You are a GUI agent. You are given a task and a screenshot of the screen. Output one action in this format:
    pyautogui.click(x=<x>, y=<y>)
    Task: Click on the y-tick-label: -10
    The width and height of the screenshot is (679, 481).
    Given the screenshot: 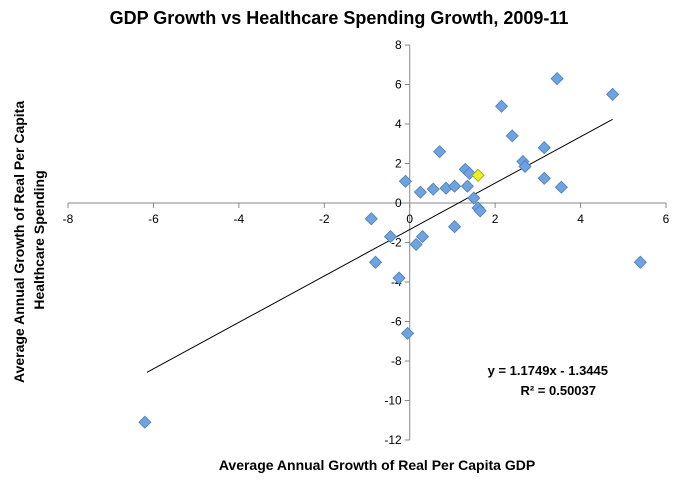 What is the action you would take?
    pyautogui.click(x=393, y=401)
    